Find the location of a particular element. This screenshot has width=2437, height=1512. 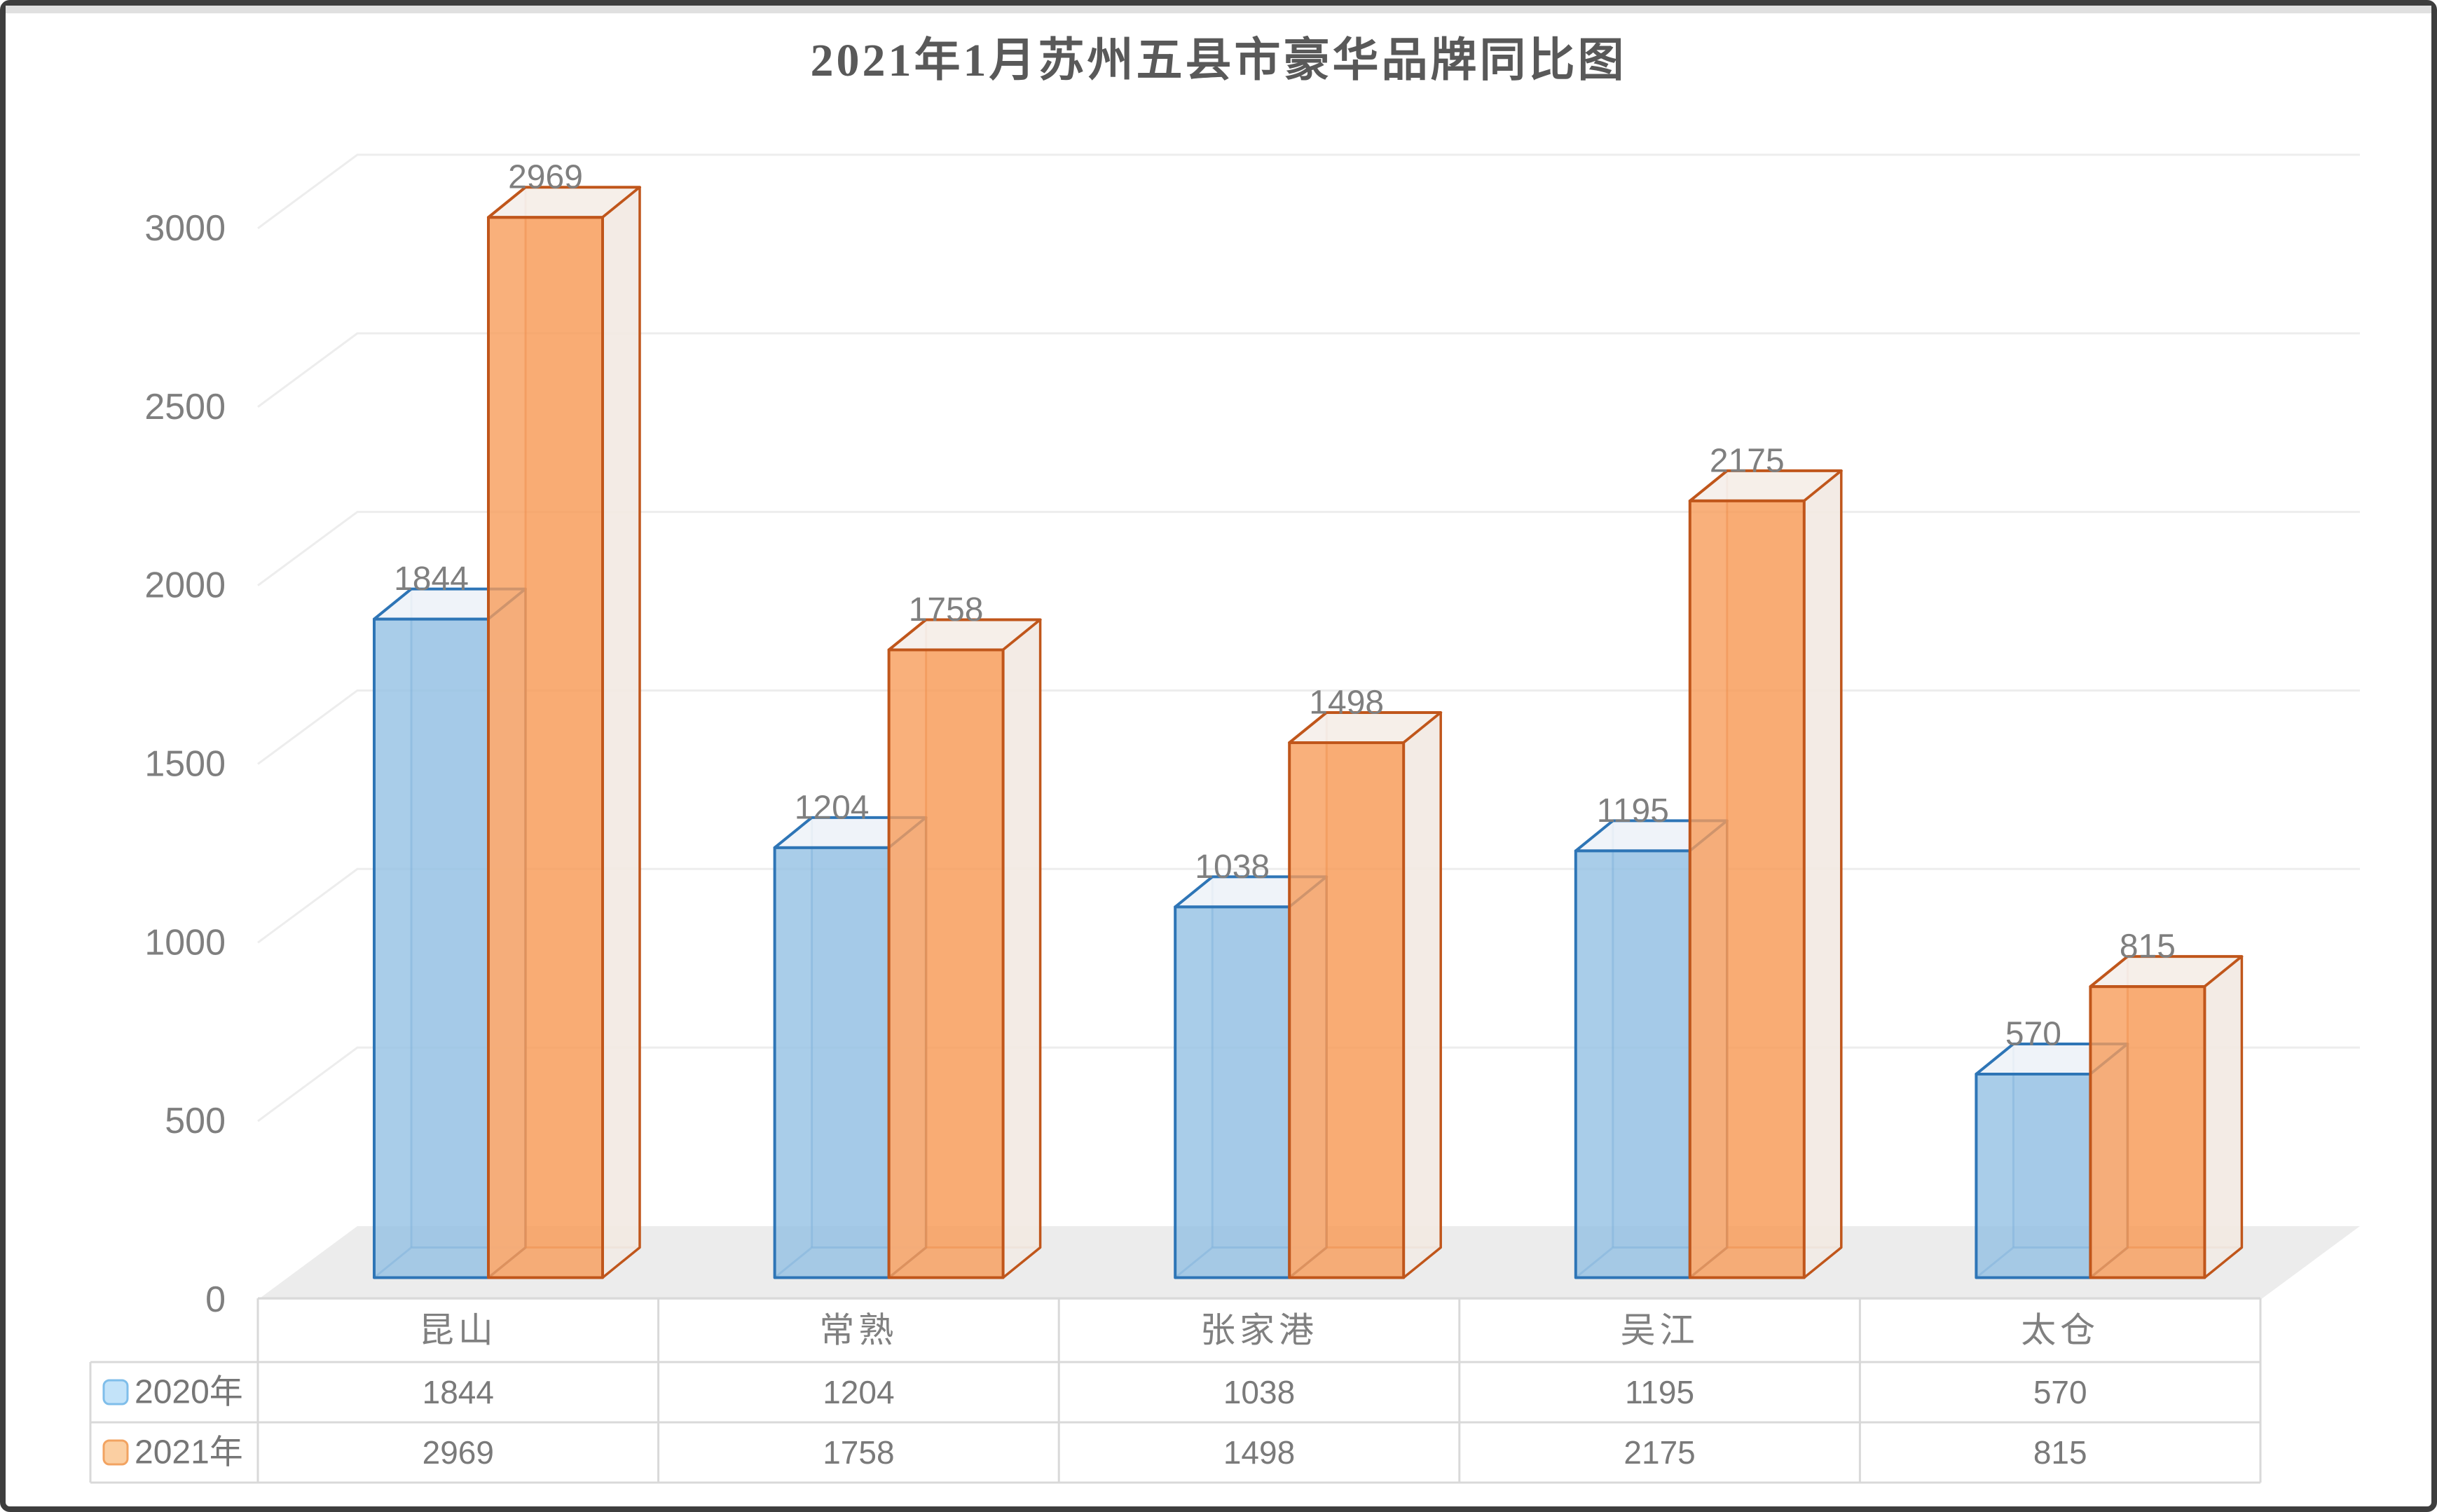

bar-2021年-昆山 is located at coordinates (564, 732).